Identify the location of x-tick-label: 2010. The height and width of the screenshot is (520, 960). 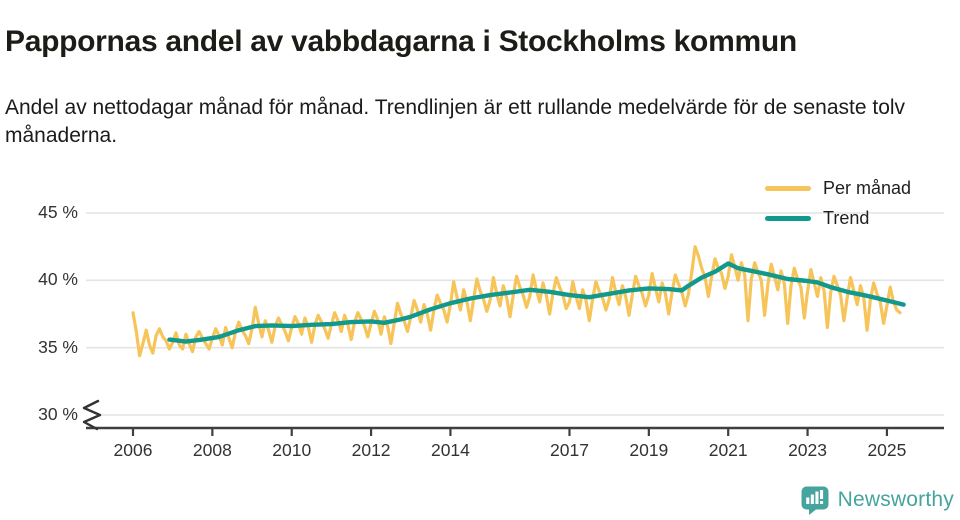
(292, 450).